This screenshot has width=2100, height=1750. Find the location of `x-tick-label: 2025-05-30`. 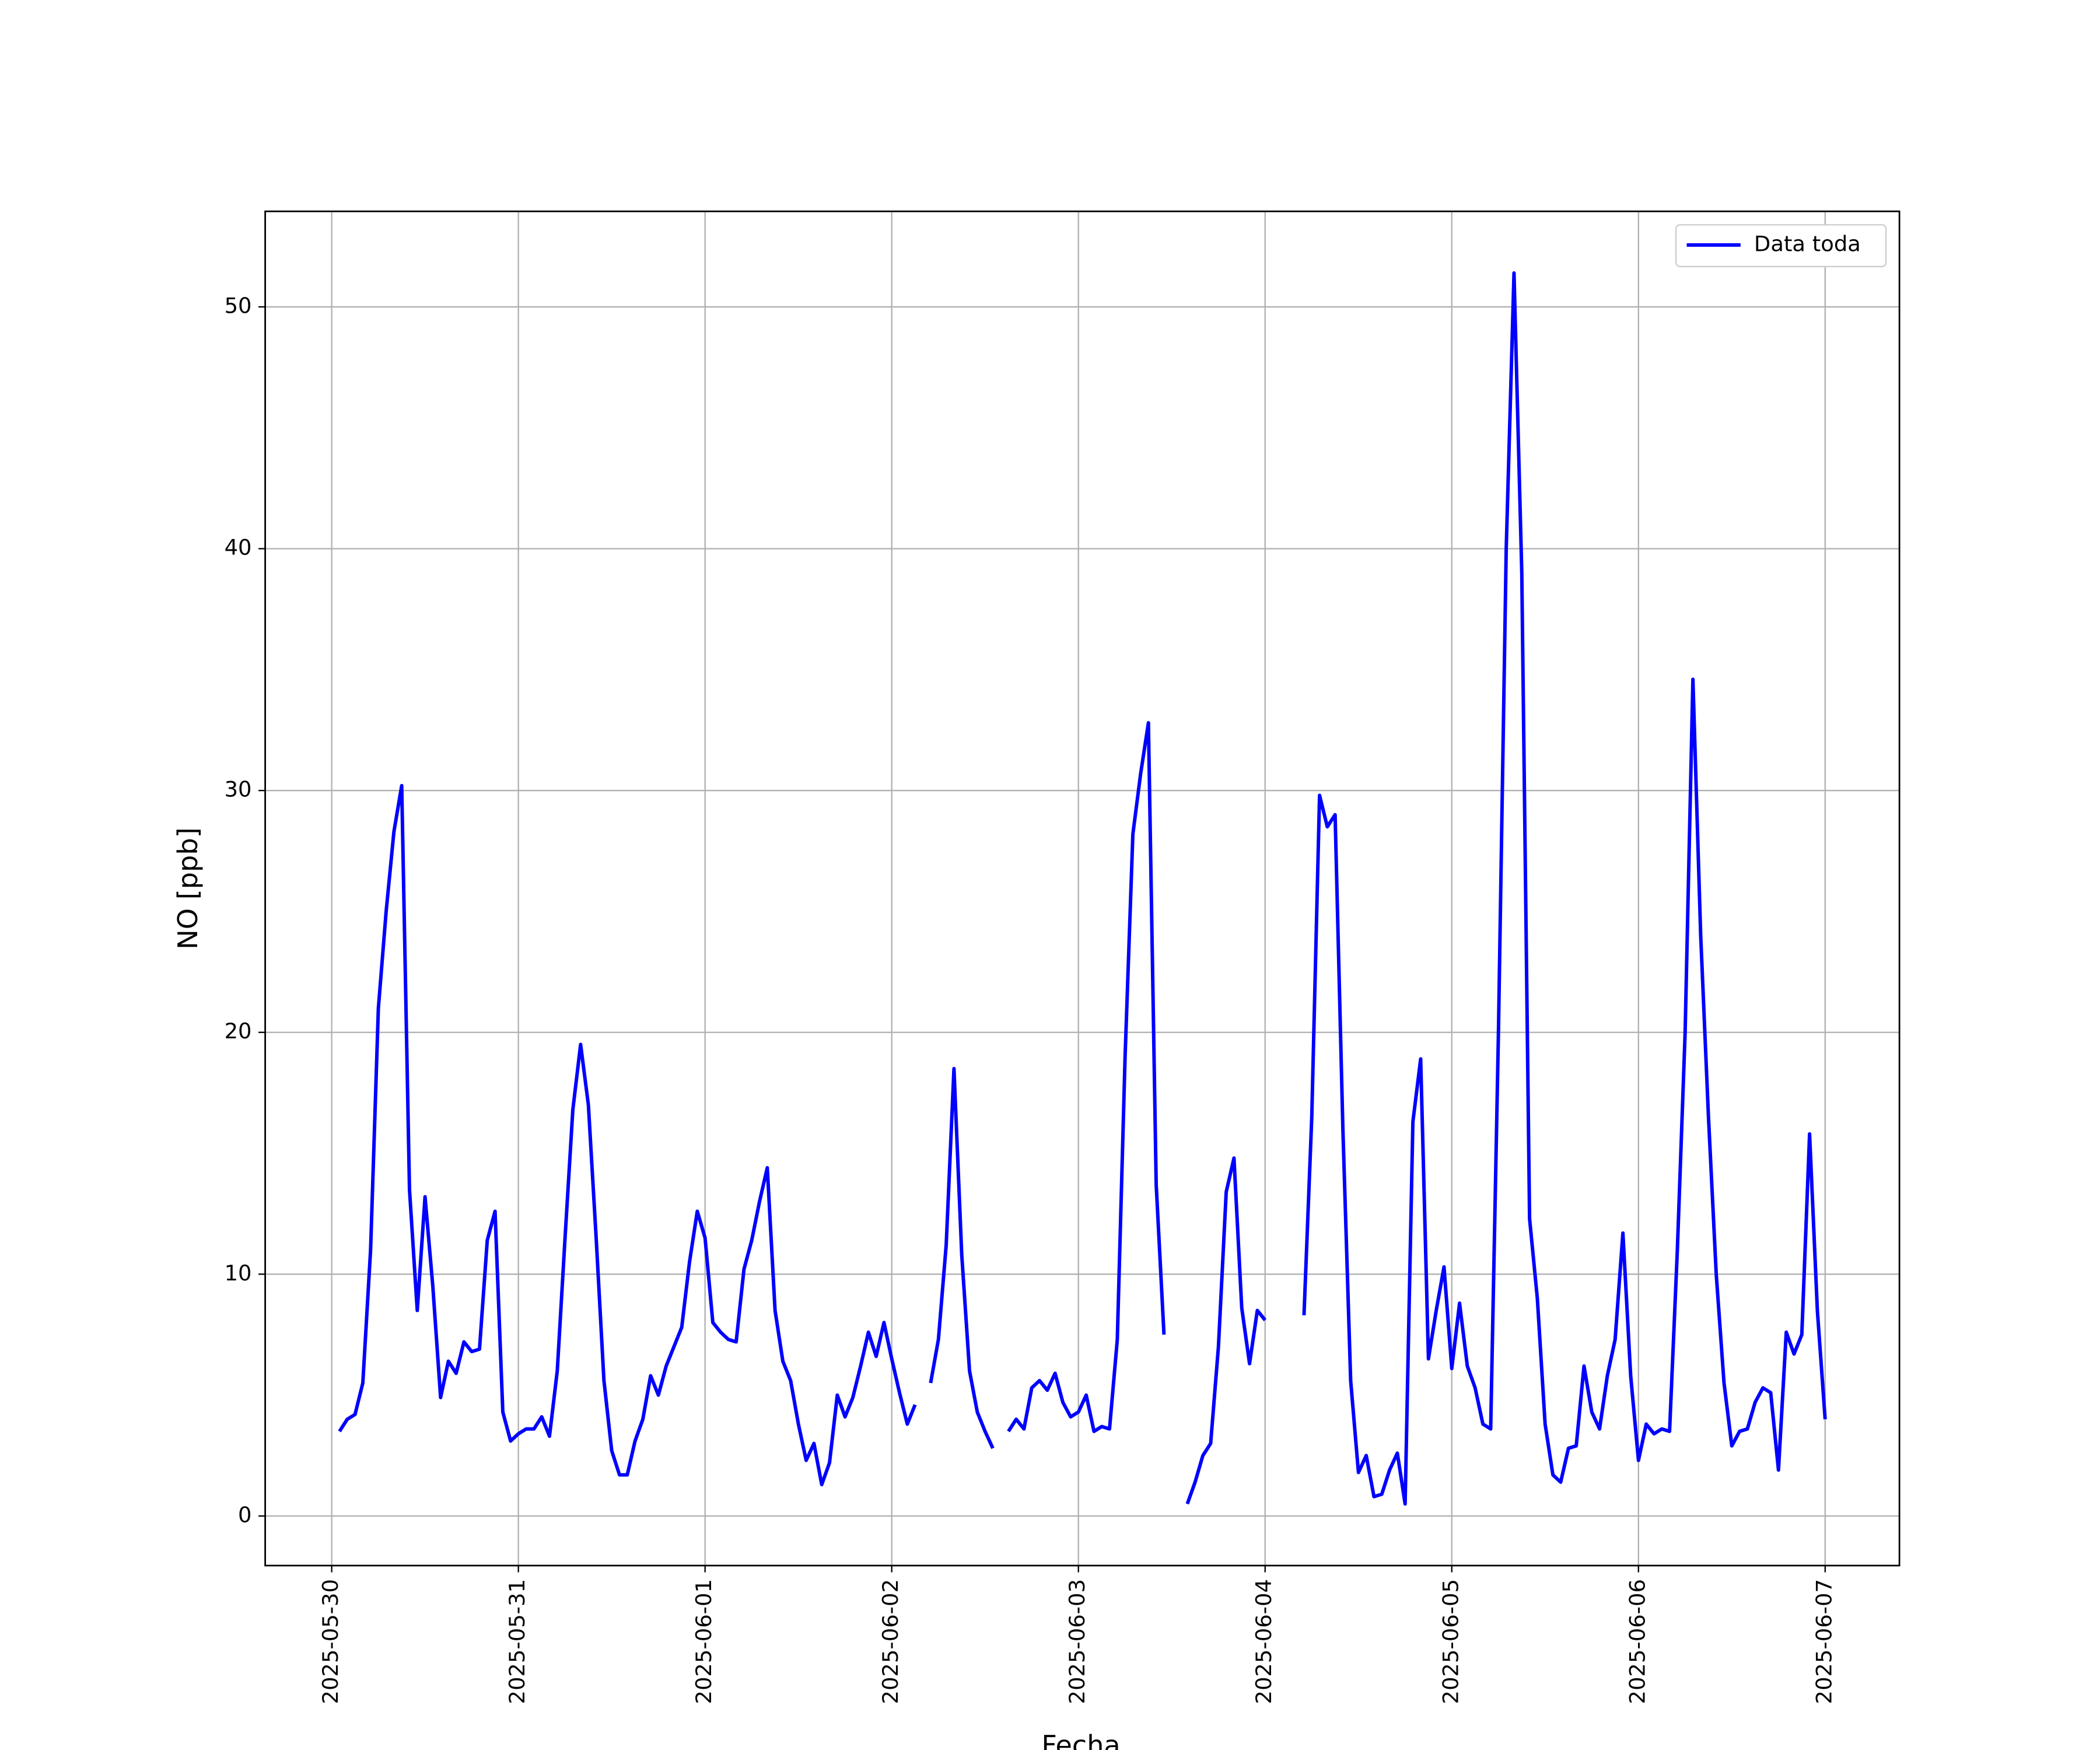

x-tick-label: 2025-05-30 is located at coordinates (330, 1641).